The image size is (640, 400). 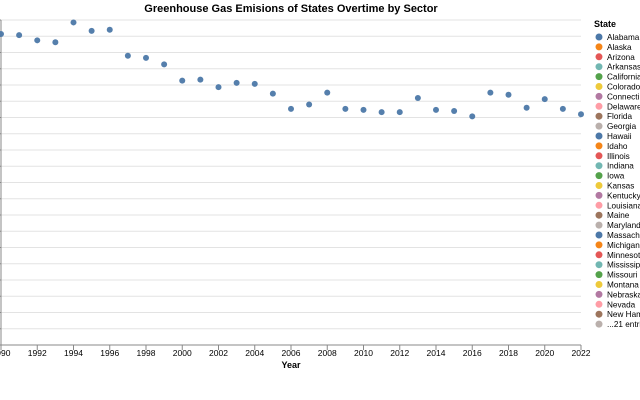 What do you see at coordinates (619, 136) in the screenshot?
I see `legend-label: Hawaii` at bounding box center [619, 136].